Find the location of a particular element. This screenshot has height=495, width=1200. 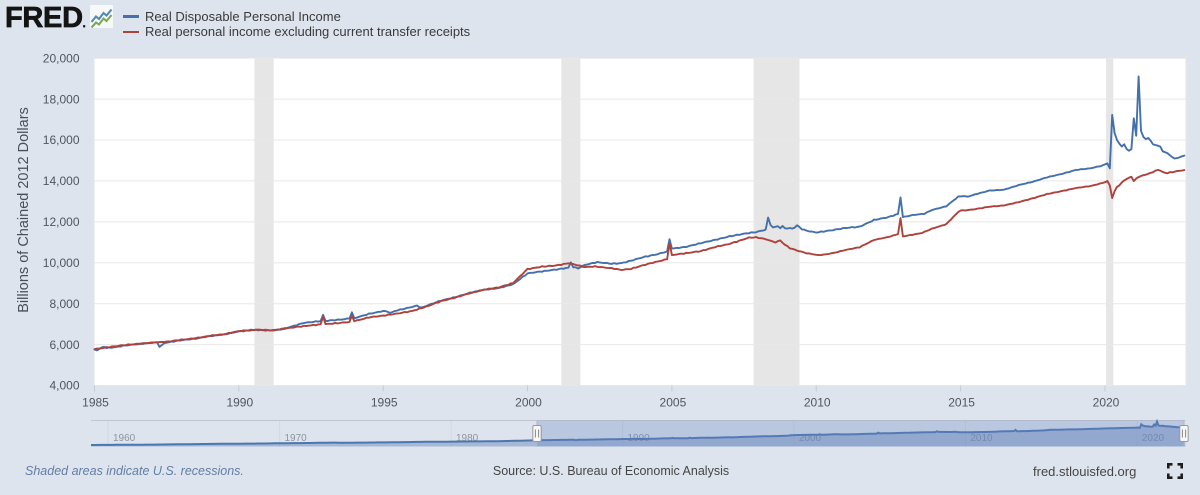

svg-text: 2015 is located at coordinates (961, 403).